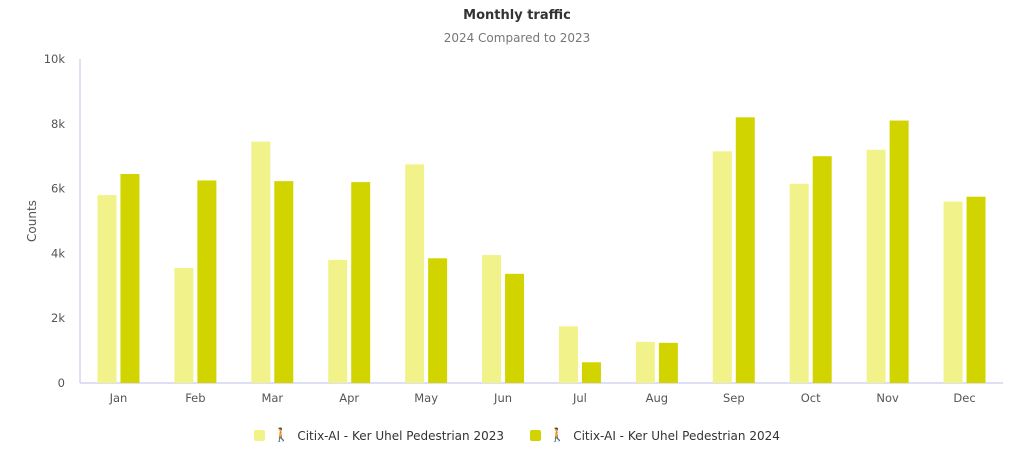  What do you see at coordinates (799, 283) in the screenshot?
I see `bar-oct-2023` at bounding box center [799, 283].